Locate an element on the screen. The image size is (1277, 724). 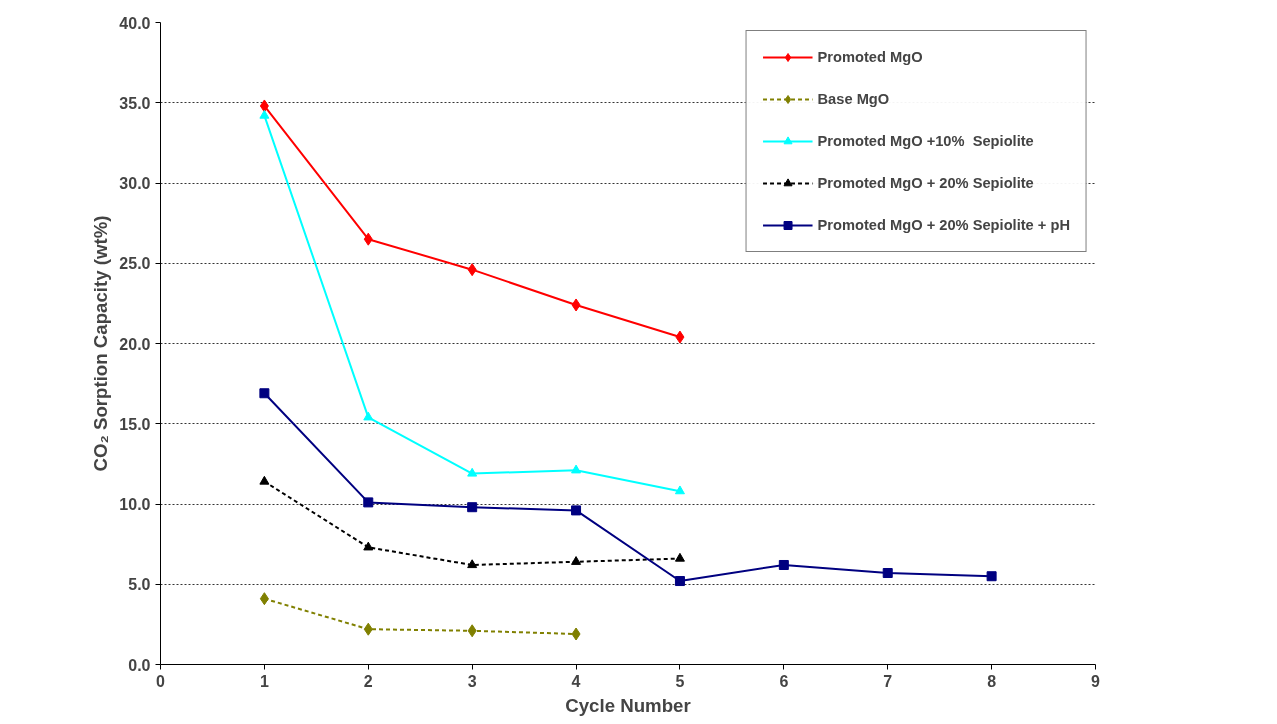
y-tick-label: 20.0 is located at coordinates (135, 344).